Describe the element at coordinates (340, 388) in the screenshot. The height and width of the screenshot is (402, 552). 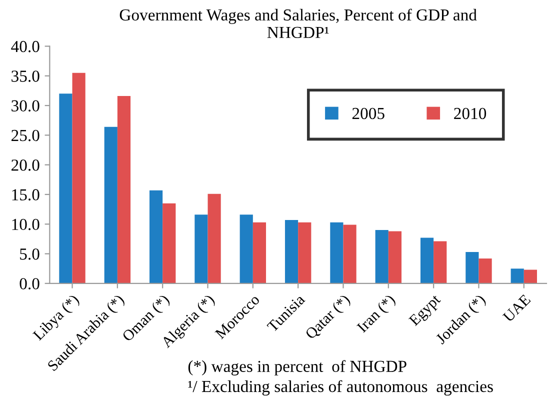
I see `text: ¹/ Excluding salaries of autonomous agencies` at that location.